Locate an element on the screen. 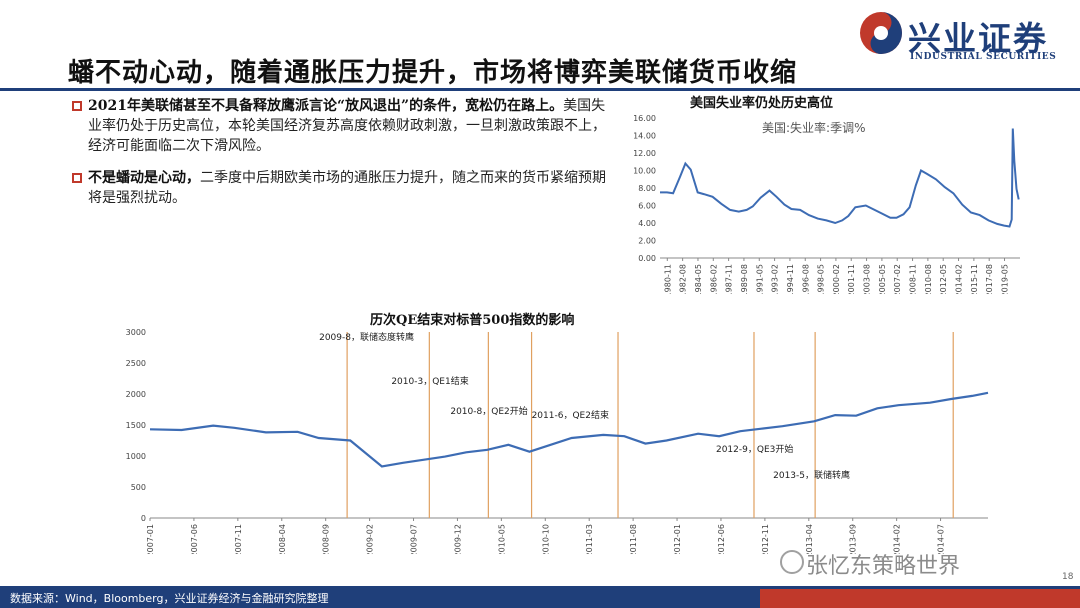  x-tick-label: 2007-06 is located at coordinates (194, 539).